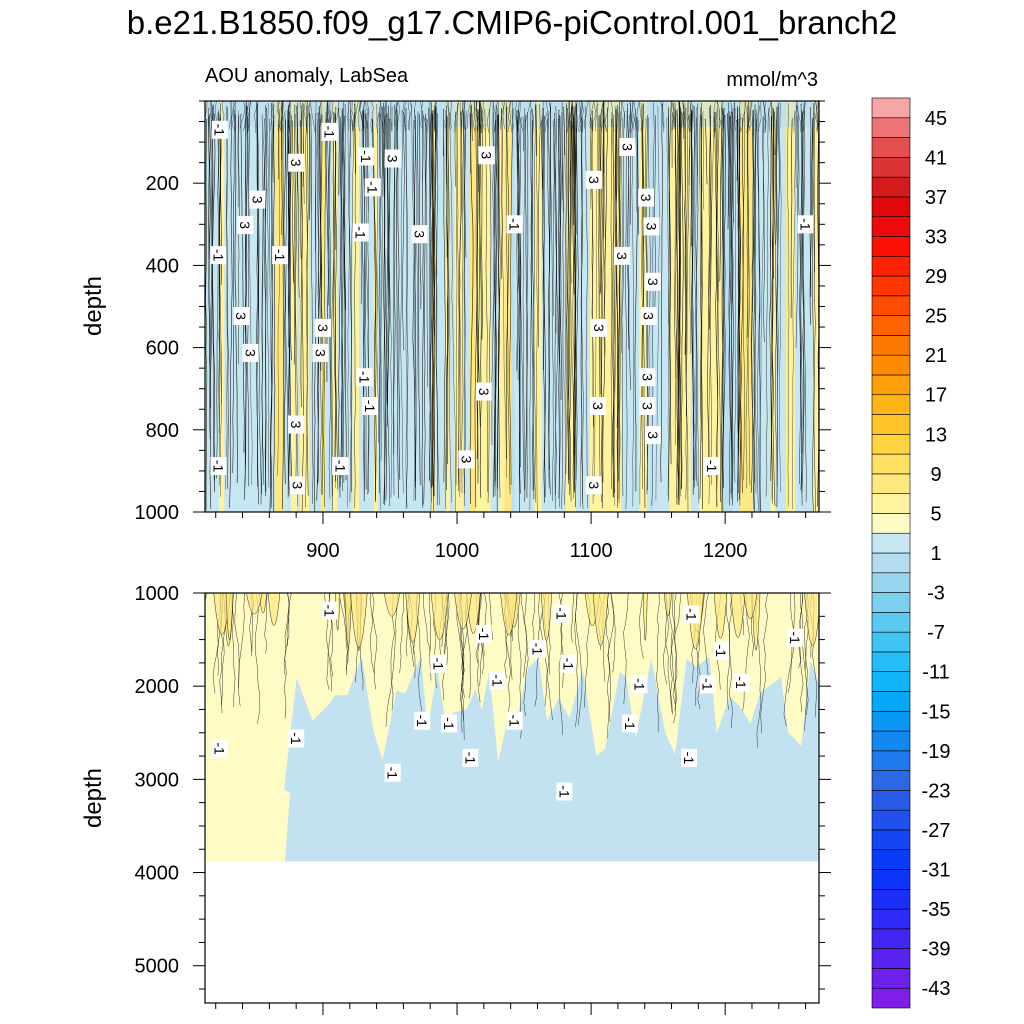 The width and height of the screenshot is (1024, 1024). I want to click on colorbar-tick-label: 25, so click(936, 317).